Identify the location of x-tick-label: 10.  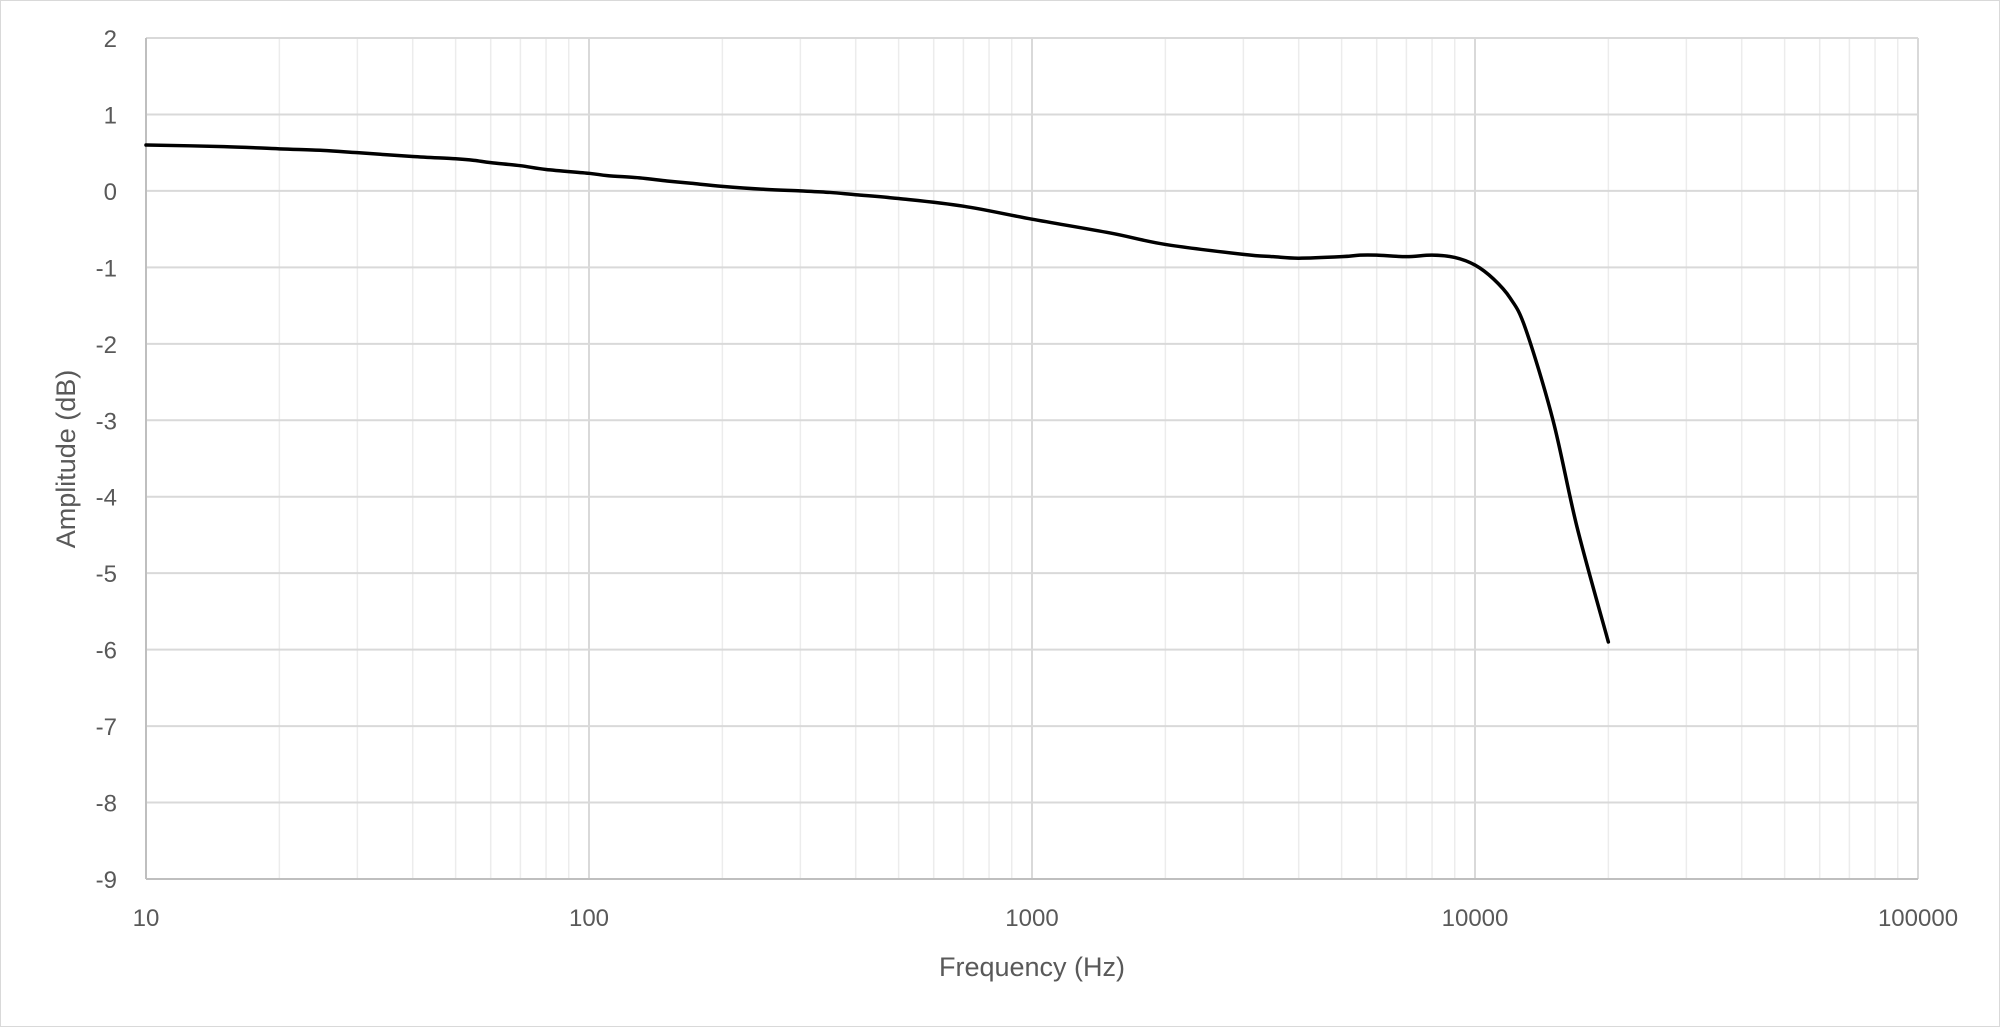
(146, 918).